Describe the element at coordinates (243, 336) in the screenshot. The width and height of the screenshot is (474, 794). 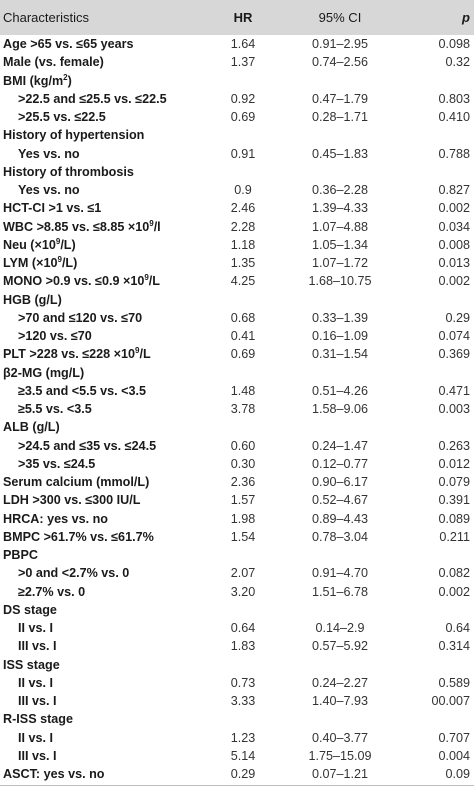
I see `row-hr: 0.41` at that location.